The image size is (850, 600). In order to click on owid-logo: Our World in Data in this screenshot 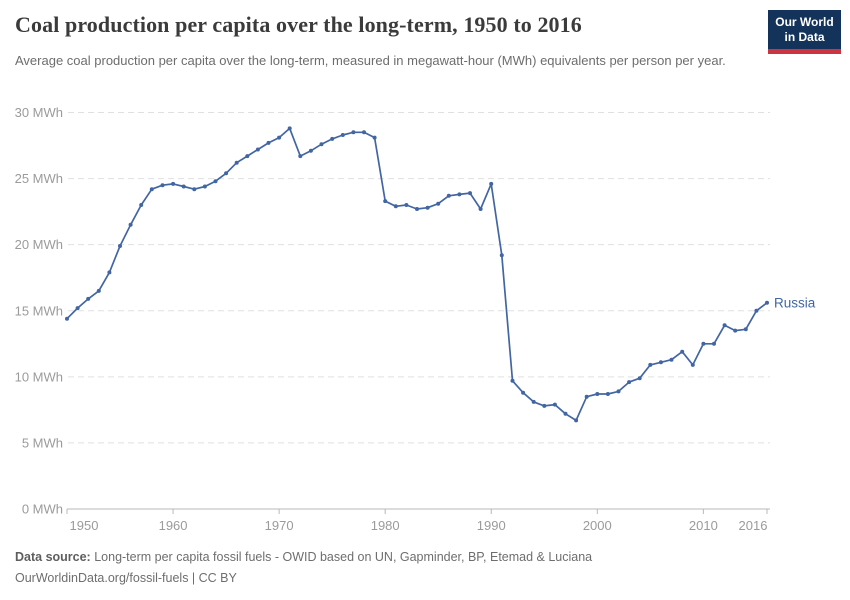, I will do `click(804, 32)`.